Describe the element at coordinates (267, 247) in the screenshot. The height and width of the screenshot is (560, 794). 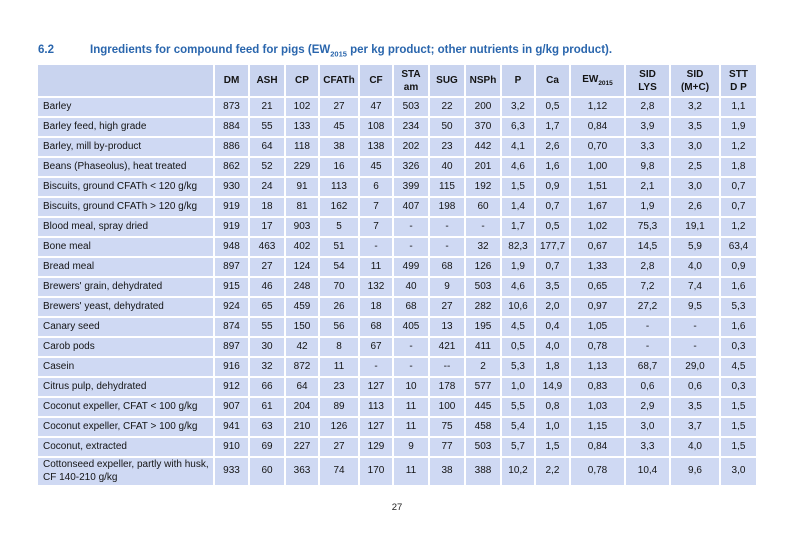
I see `value-cell: 463` at that location.